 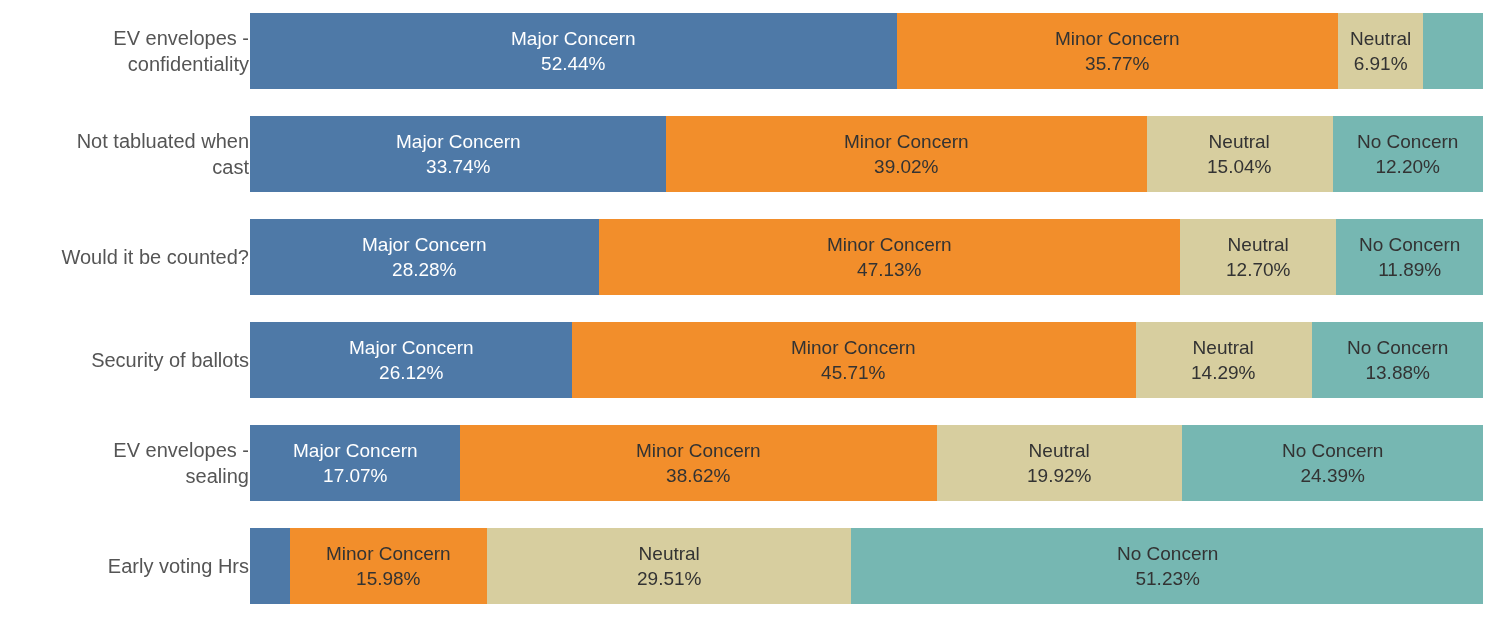 I want to click on data-label: 17.07%, so click(x=355, y=475).